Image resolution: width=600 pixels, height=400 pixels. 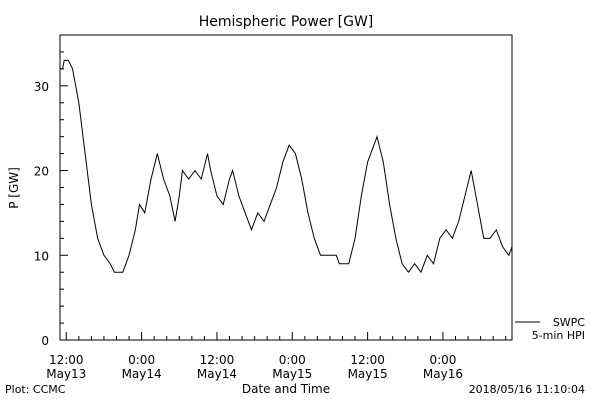 What do you see at coordinates (286, 389) in the screenshot?
I see `x-axis-label: Date and Time` at bounding box center [286, 389].